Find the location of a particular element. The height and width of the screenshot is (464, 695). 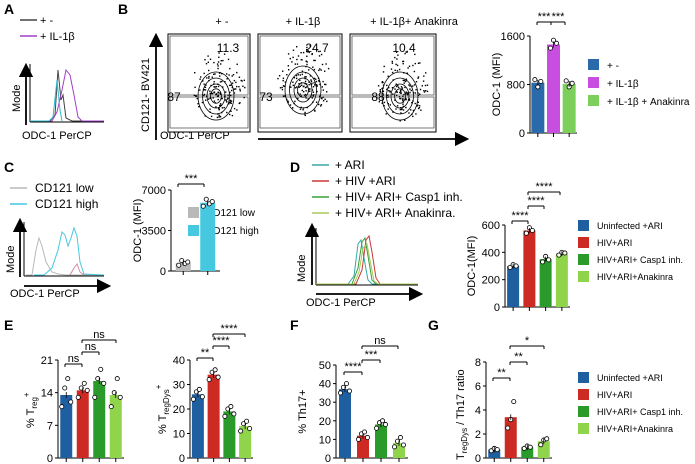

histogram-casp1 is located at coordinates (367, 260).